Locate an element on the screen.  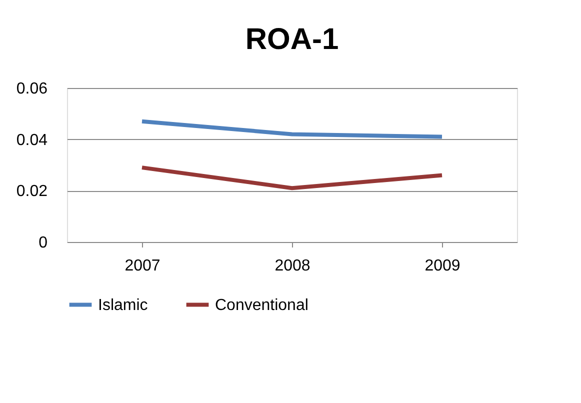
chart-title: ROA-1 is located at coordinates (292, 39).